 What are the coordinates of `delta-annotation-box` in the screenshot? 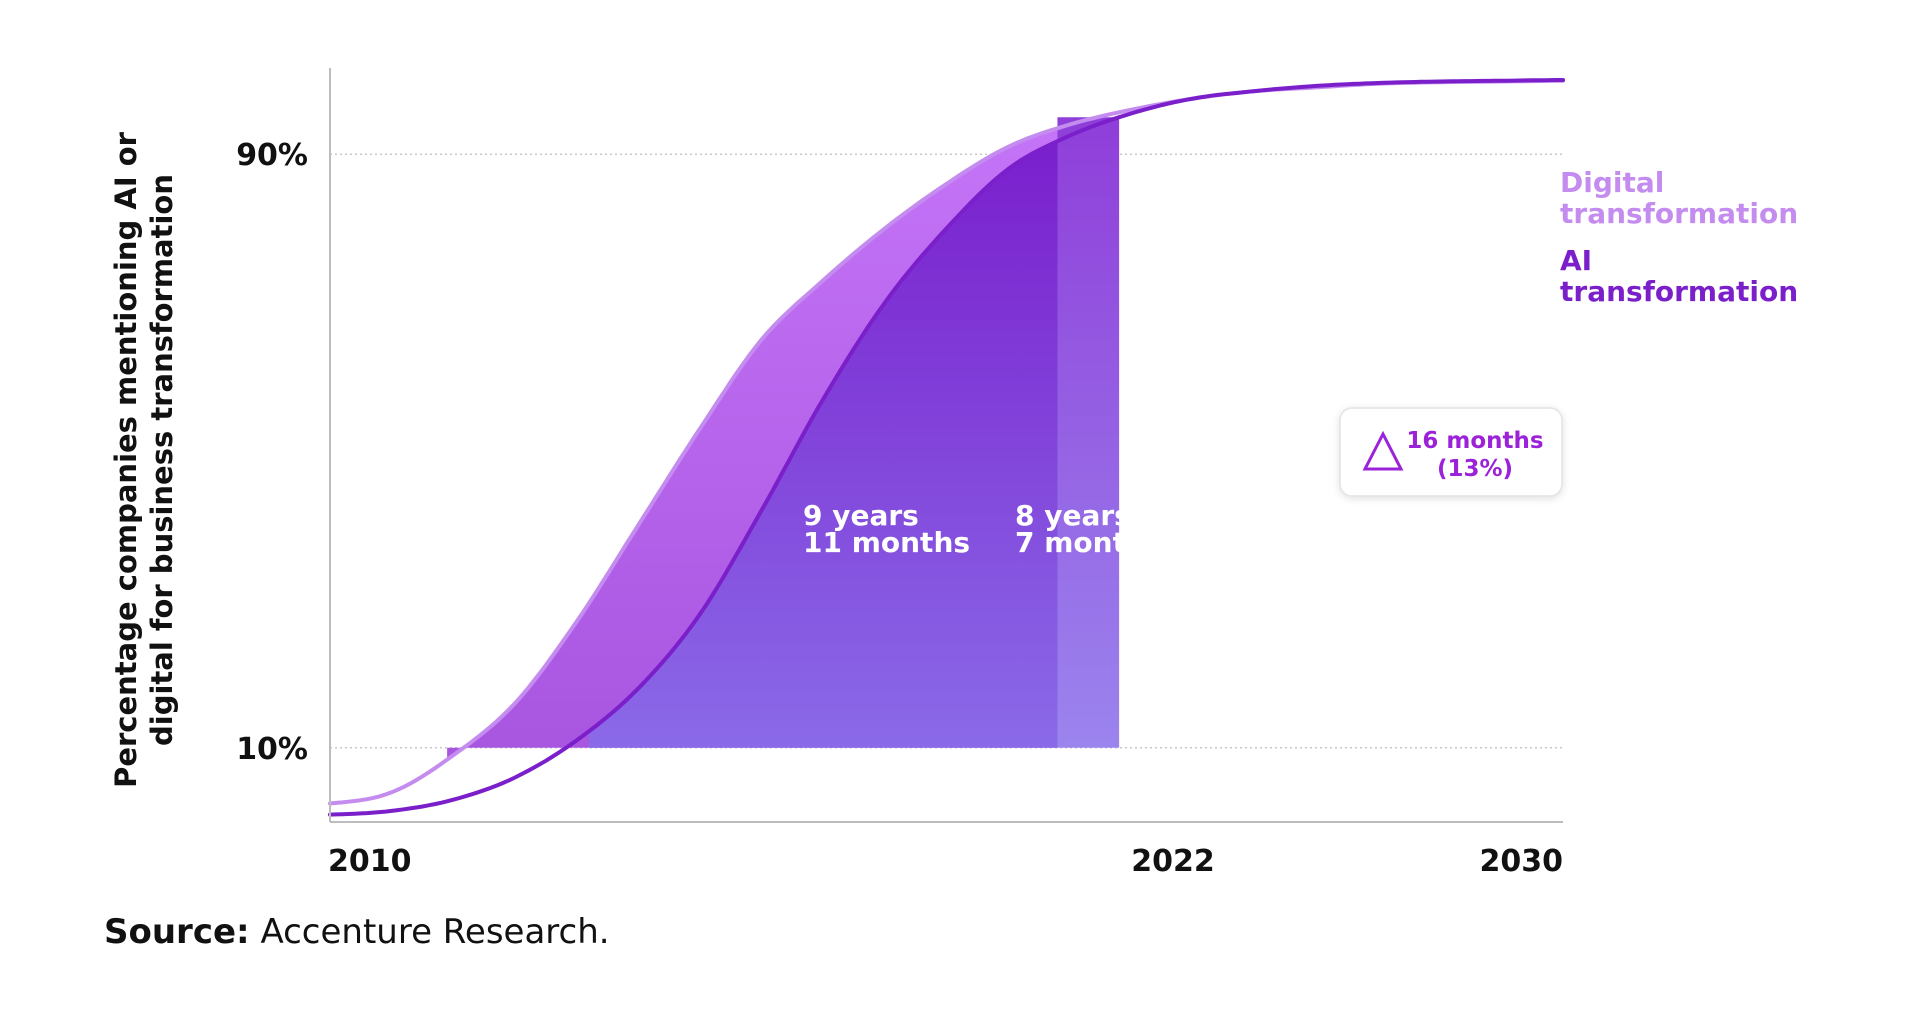 It's located at (1451, 452).